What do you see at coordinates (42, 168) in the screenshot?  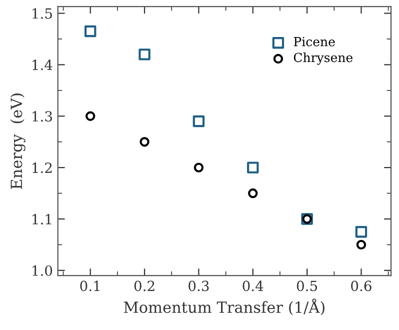 I see `y-tick-label: 1.2` at bounding box center [42, 168].